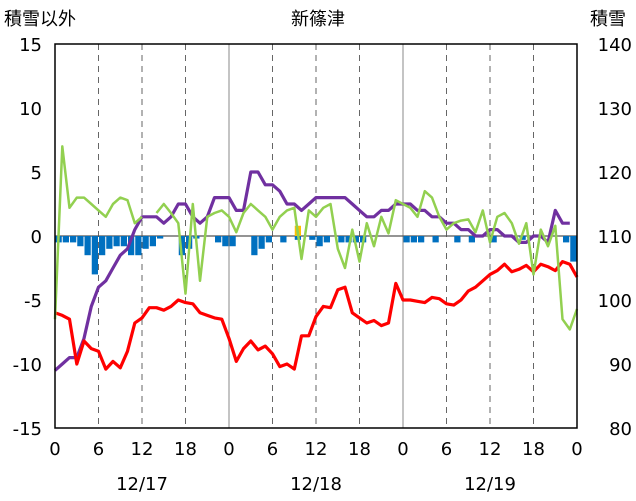 The height and width of the screenshot is (501, 636). I want to click on y-right-tick-label: 80, so click(620, 429).